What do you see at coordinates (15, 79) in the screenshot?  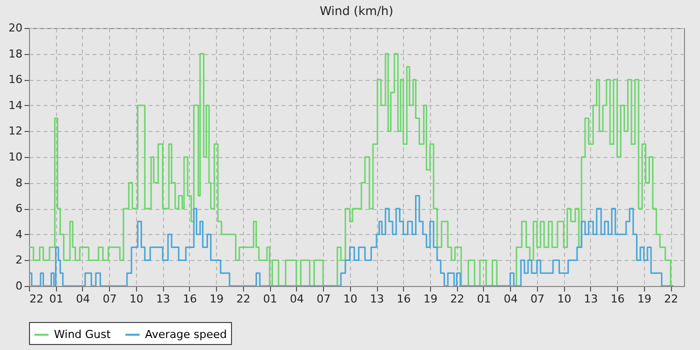 I see `y-tick-label: 16` at bounding box center [15, 79].